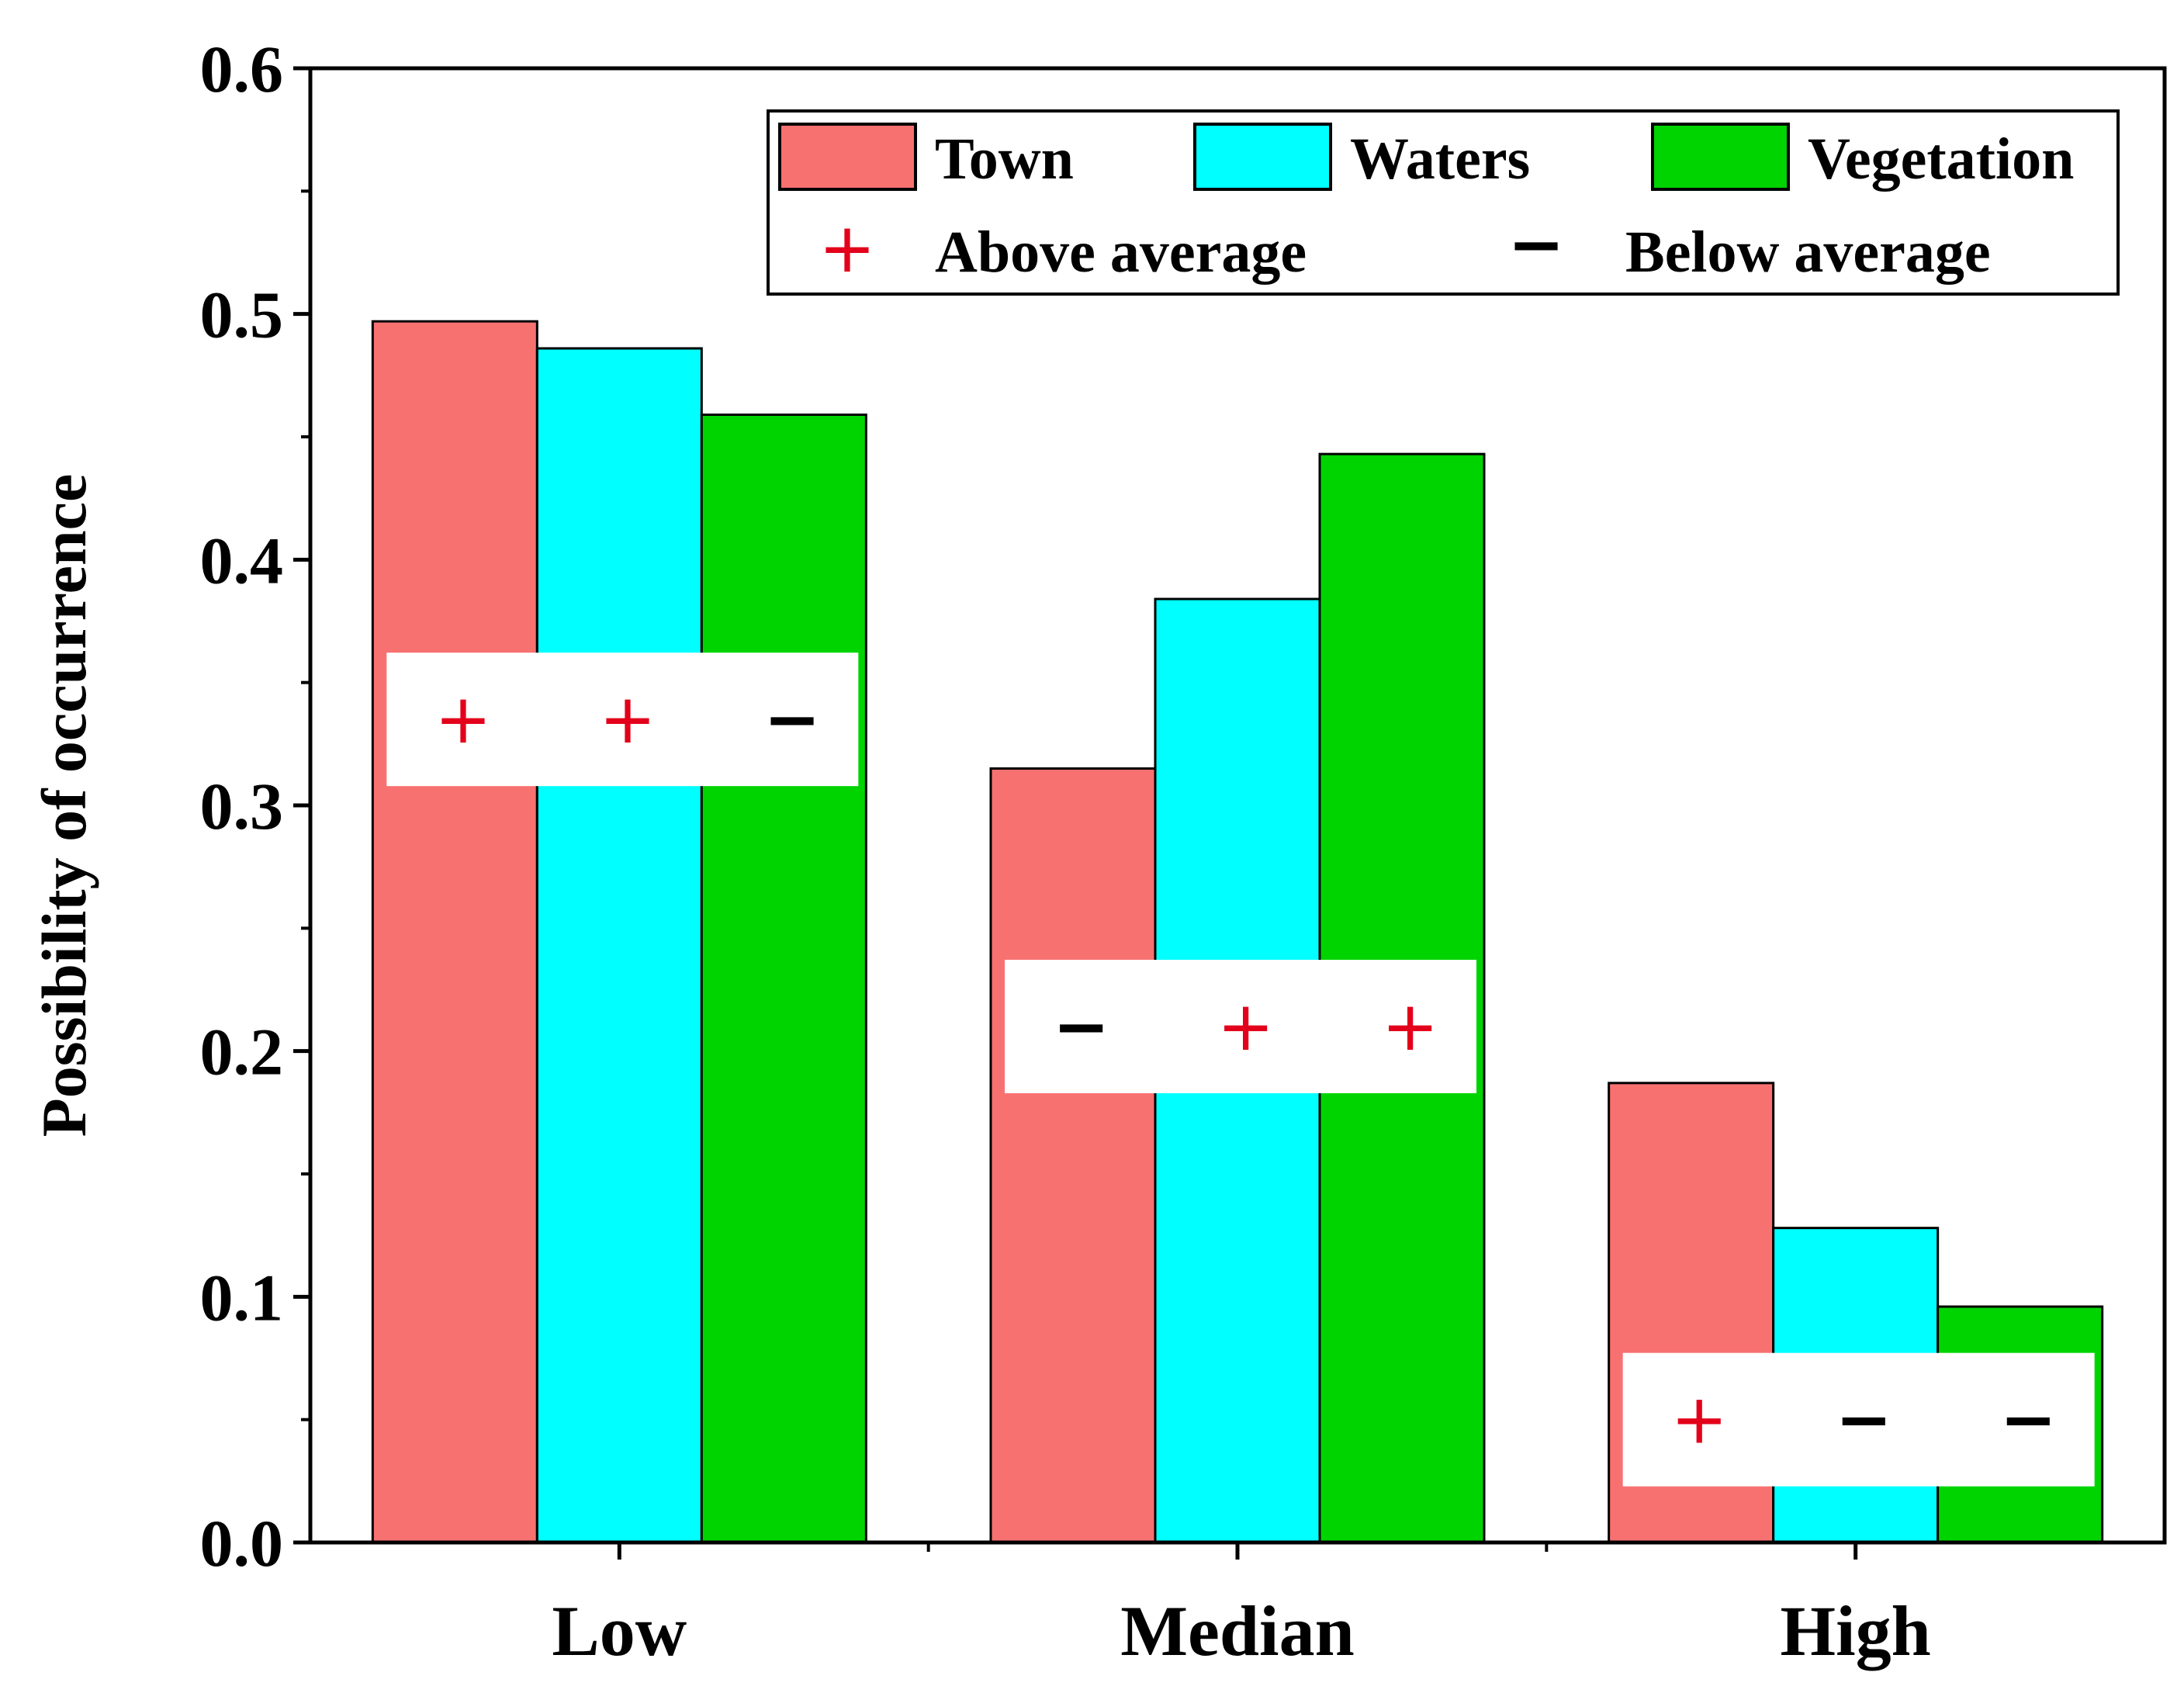 This screenshot has height=1693, width=2184. What do you see at coordinates (64, 805) in the screenshot?
I see `y-axis-title: Possibility of occurrence` at bounding box center [64, 805].